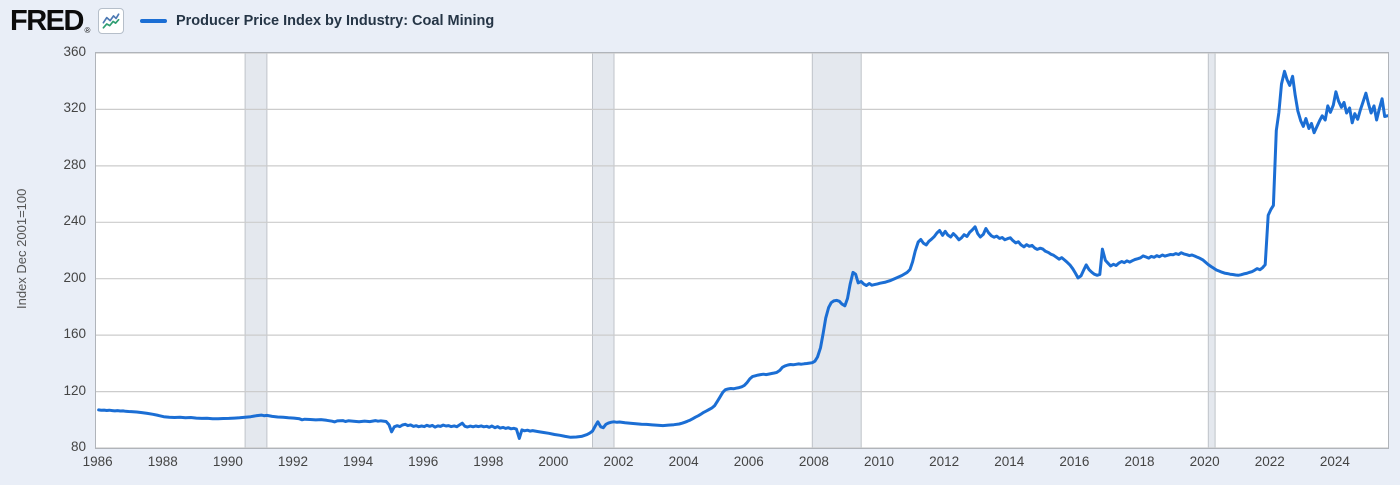  What do you see at coordinates (1334, 461) in the screenshot?
I see `x-tick-label: 2024` at bounding box center [1334, 461].